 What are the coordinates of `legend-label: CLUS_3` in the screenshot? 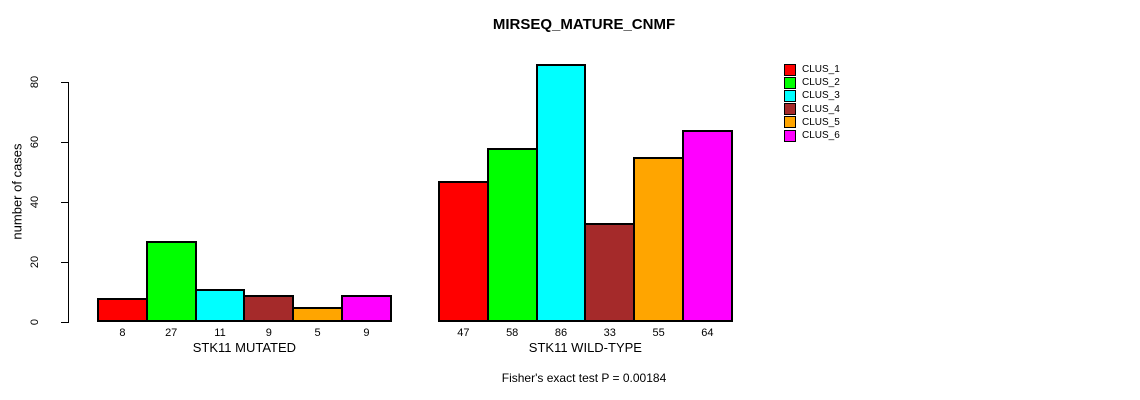 It's located at (821, 96).